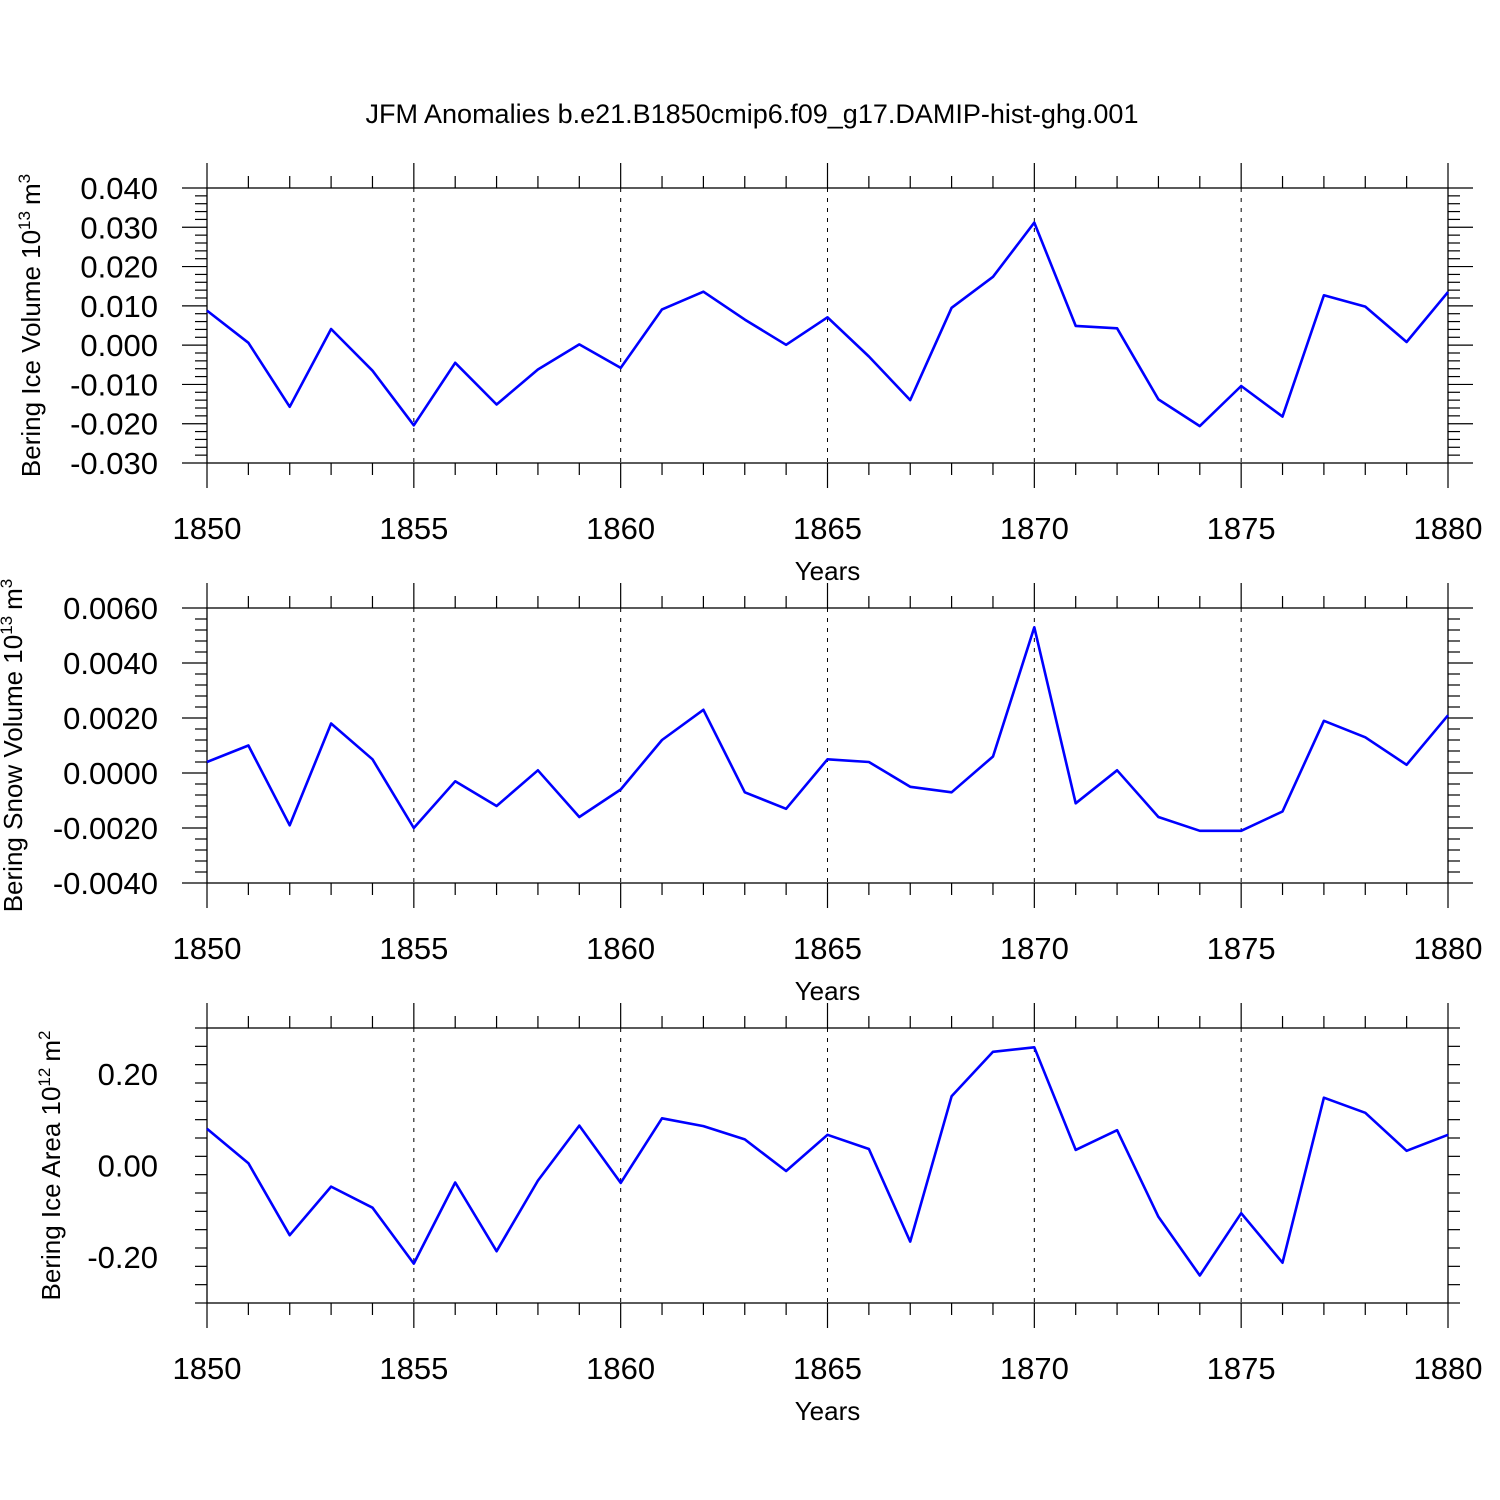  I want to click on y-tick-label: 0.20, so click(128, 1074).